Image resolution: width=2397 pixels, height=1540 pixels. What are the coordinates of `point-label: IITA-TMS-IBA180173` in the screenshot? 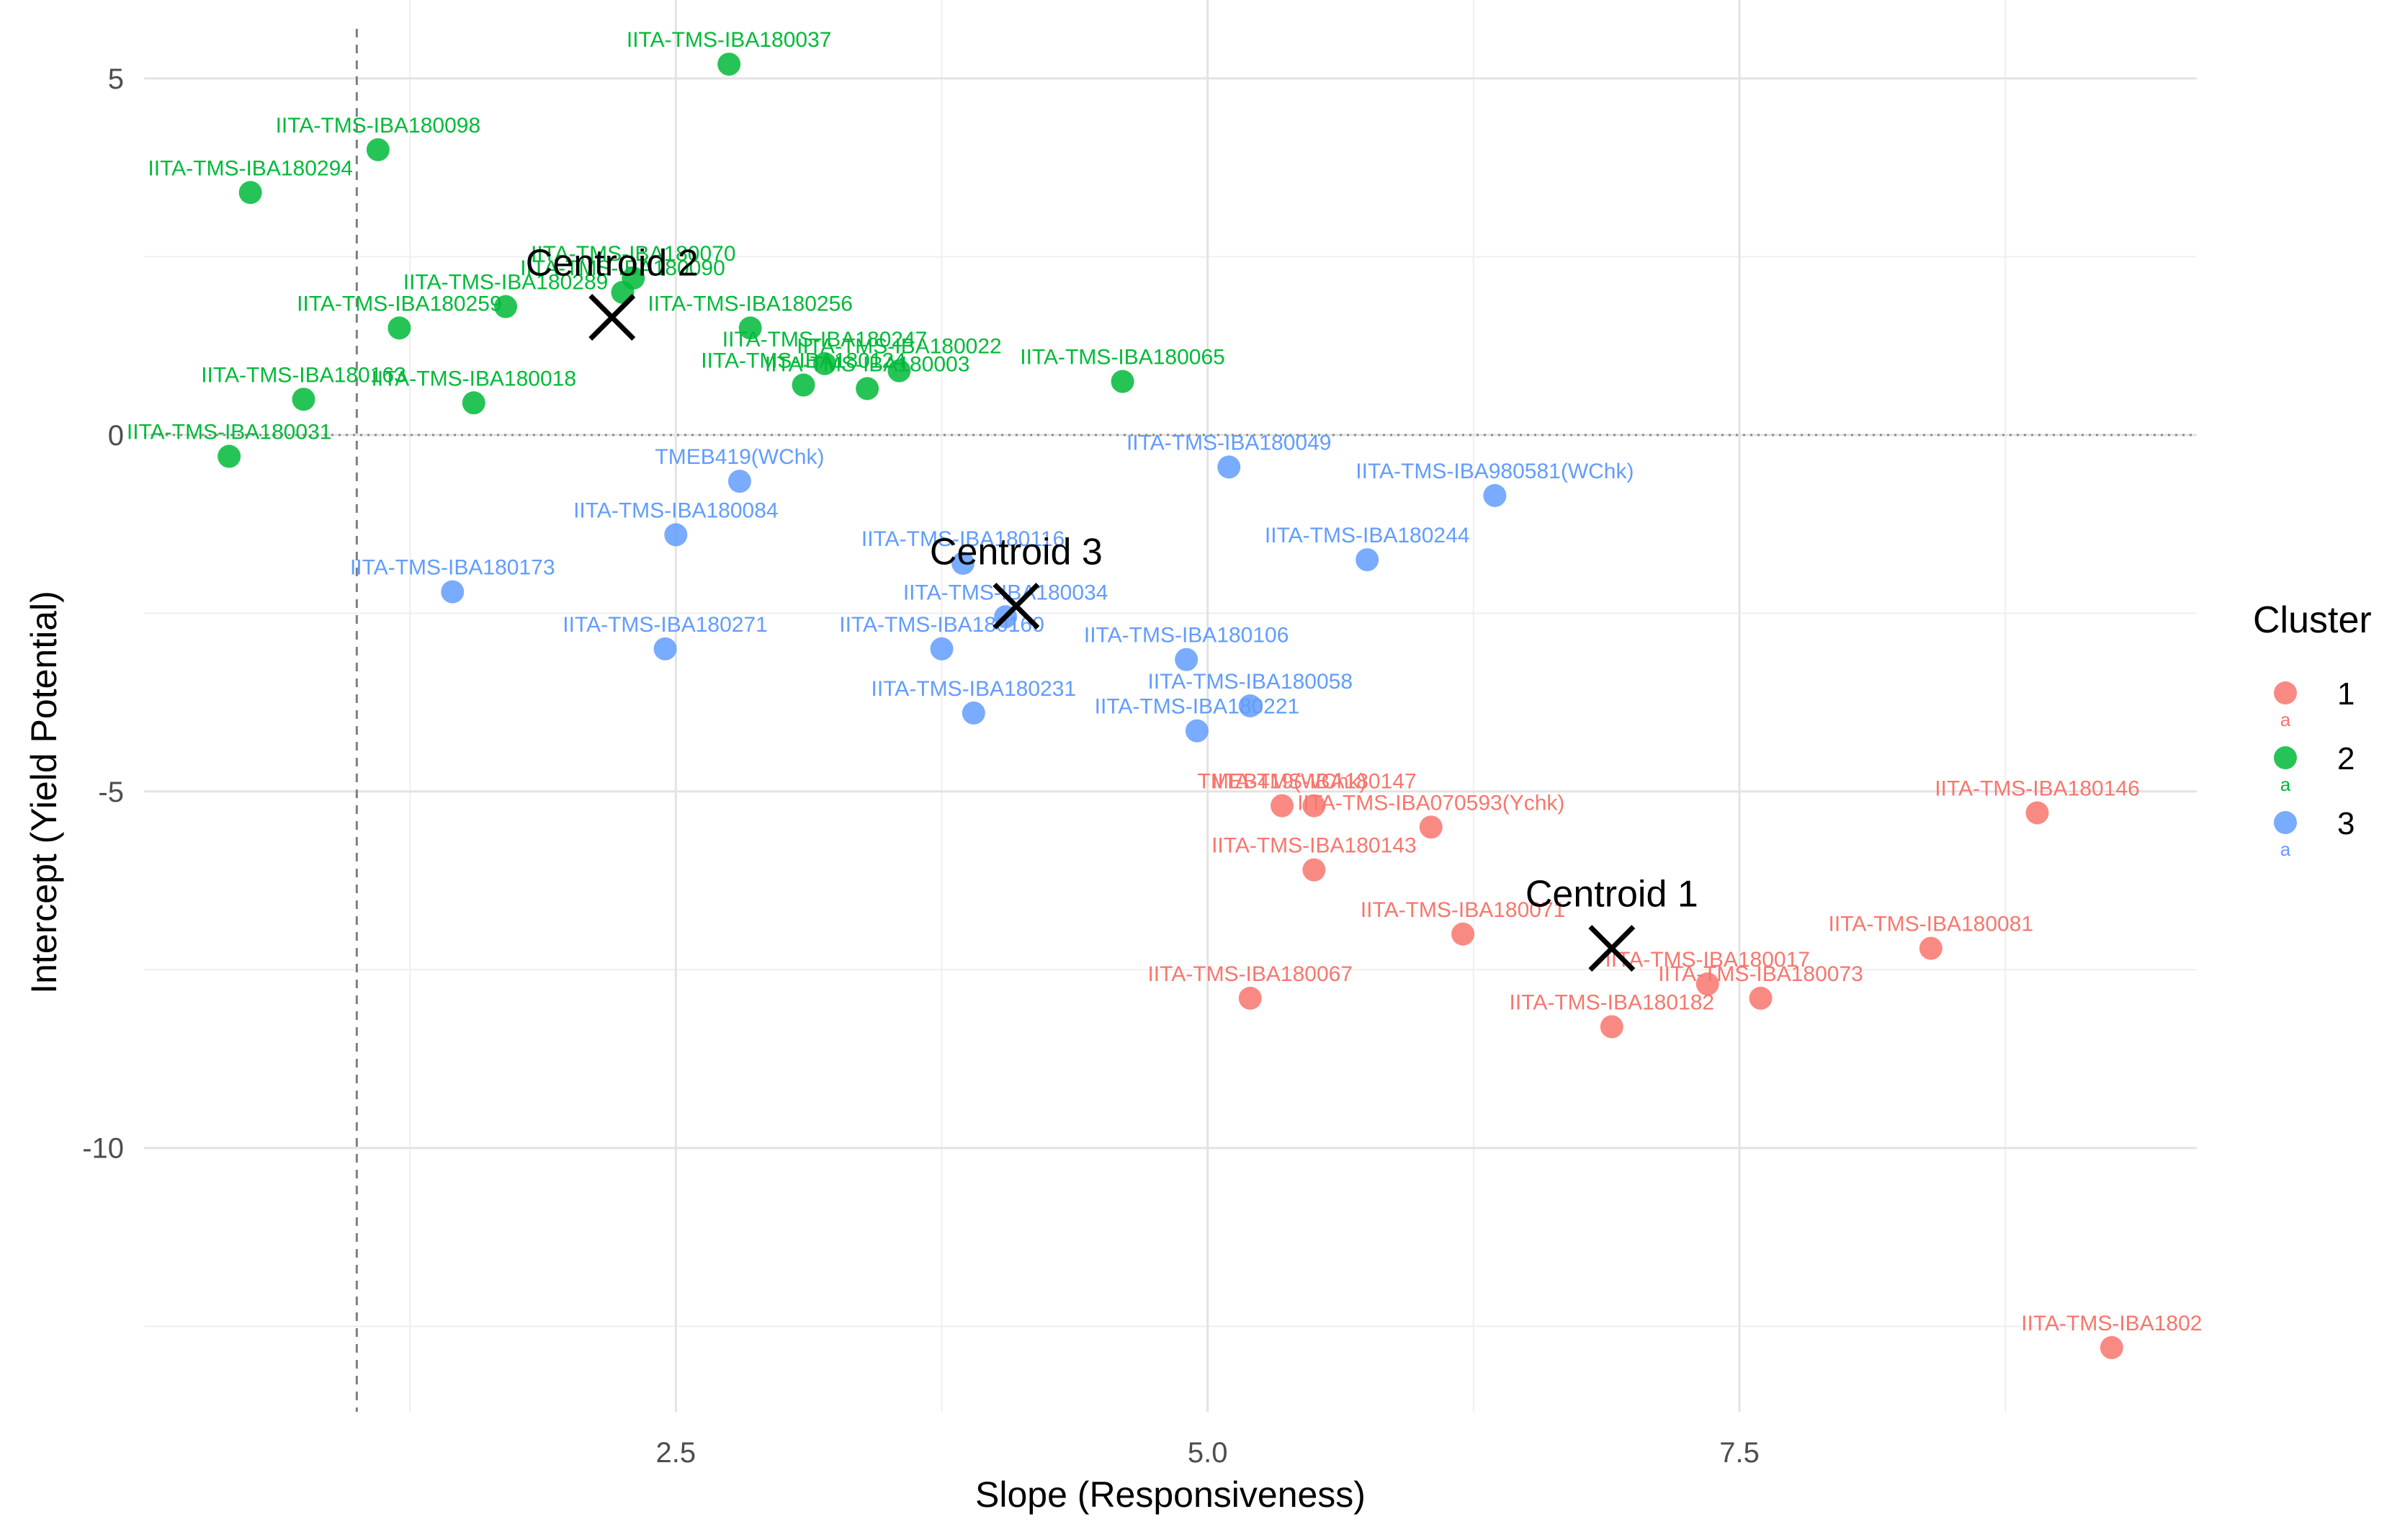 It's located at (453, 568).